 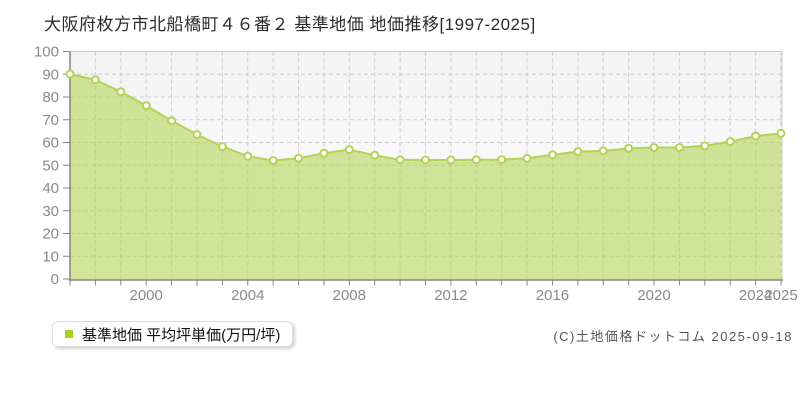 I want to click on copyright-note: (C)土地価格ドットコム 2025-09-18, so click(x=673, y=336).